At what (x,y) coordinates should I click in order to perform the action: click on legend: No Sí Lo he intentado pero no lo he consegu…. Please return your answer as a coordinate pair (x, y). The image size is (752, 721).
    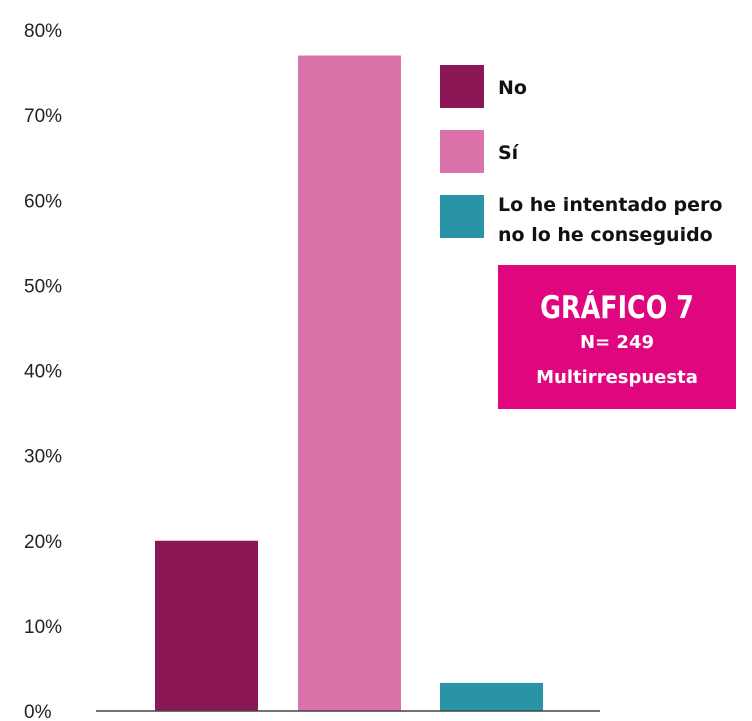
    Looking at the image, I should click on (581, 155).